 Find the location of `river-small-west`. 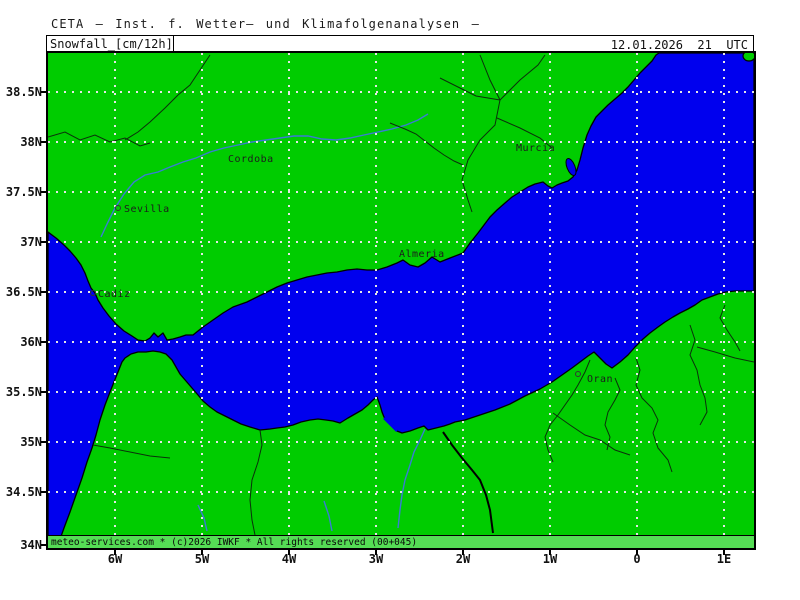

river-small-west is located at coordinates (202, 518).